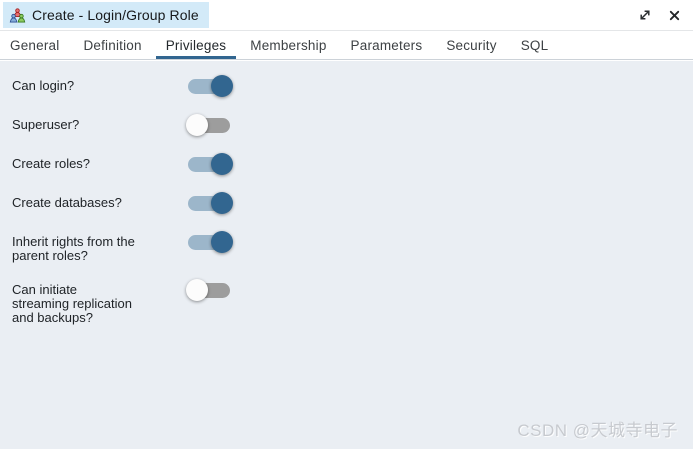 Image resolution: width=693 pixels, height=449 pixels. What do you see at coordinates (73, 248) in the screenshot?
I see `inherit-rights-label: Inherit rights from the parent roles?` at bounding box center [73, 248].